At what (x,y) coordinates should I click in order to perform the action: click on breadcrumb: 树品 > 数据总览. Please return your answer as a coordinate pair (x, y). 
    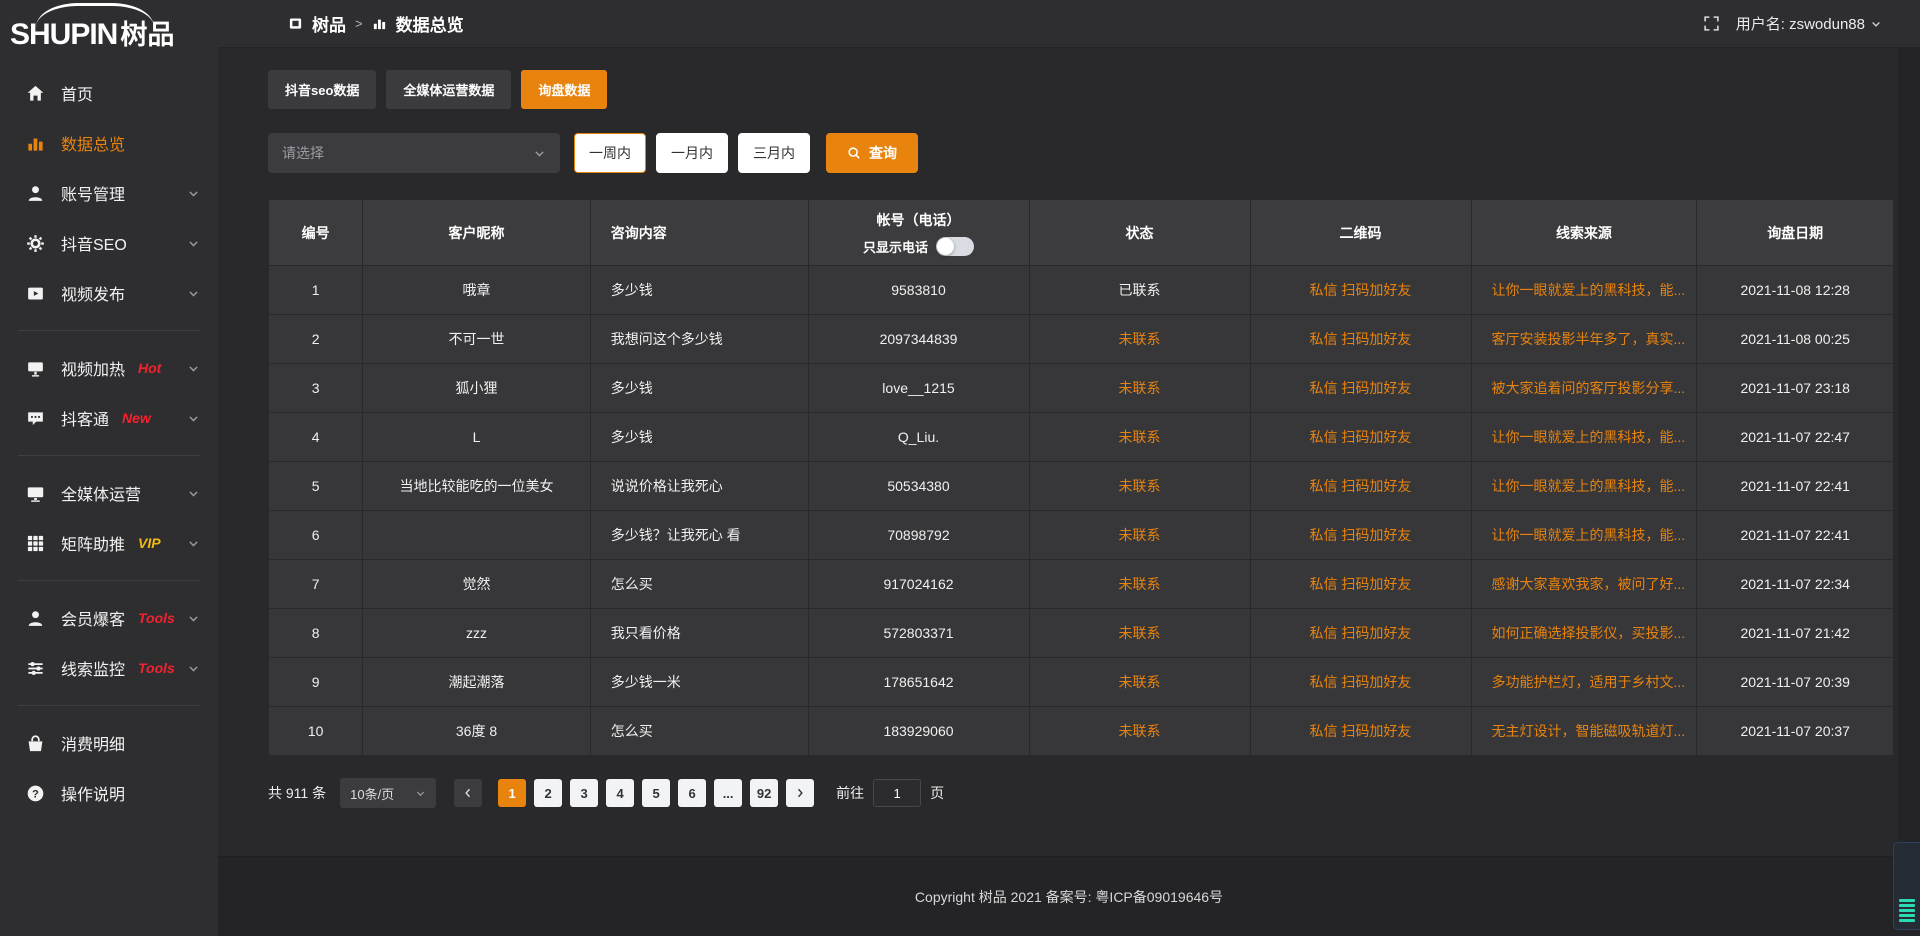
    Looking at the image, I should click on (376, 23).